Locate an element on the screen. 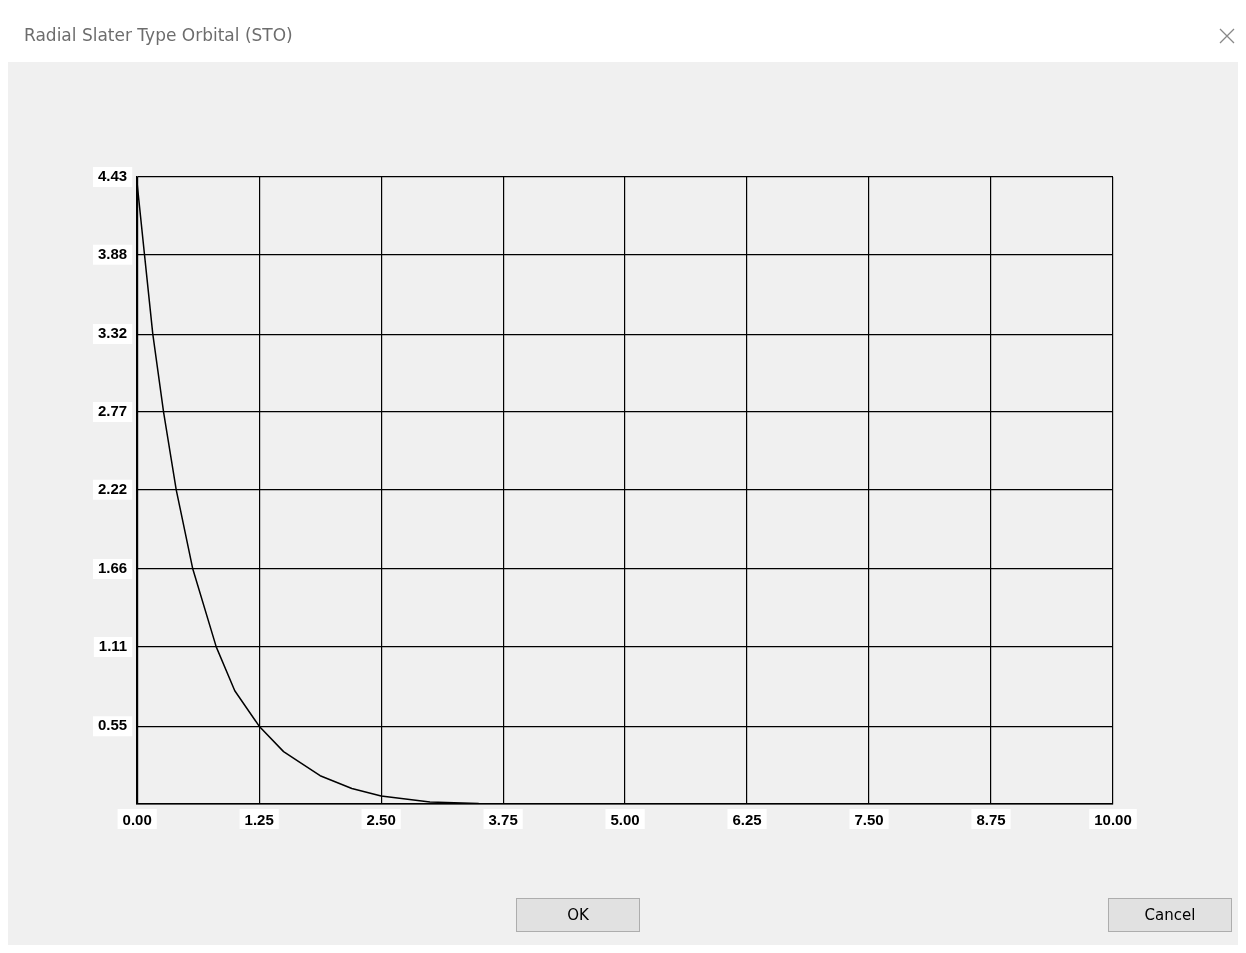 This screenshot has height=953, width=1246. y-tick-label: 4.43 is located at coordinates (112, 176).